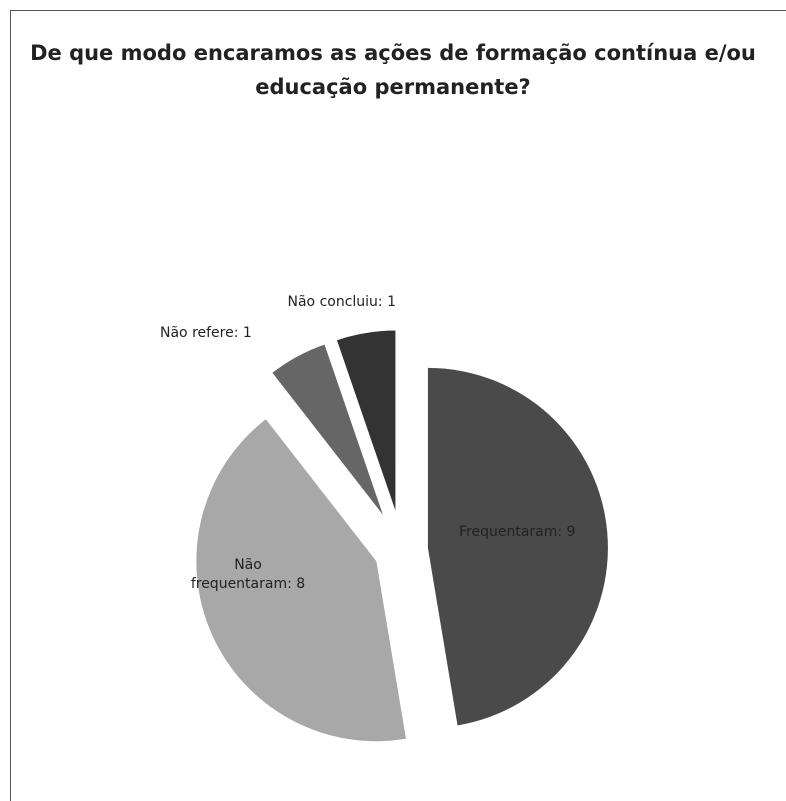 This screenshot has width=786, height=801. Describe the element at coordinates (206, 332) in the screenshot. I see `data-label: Não refere: 1` at that location.